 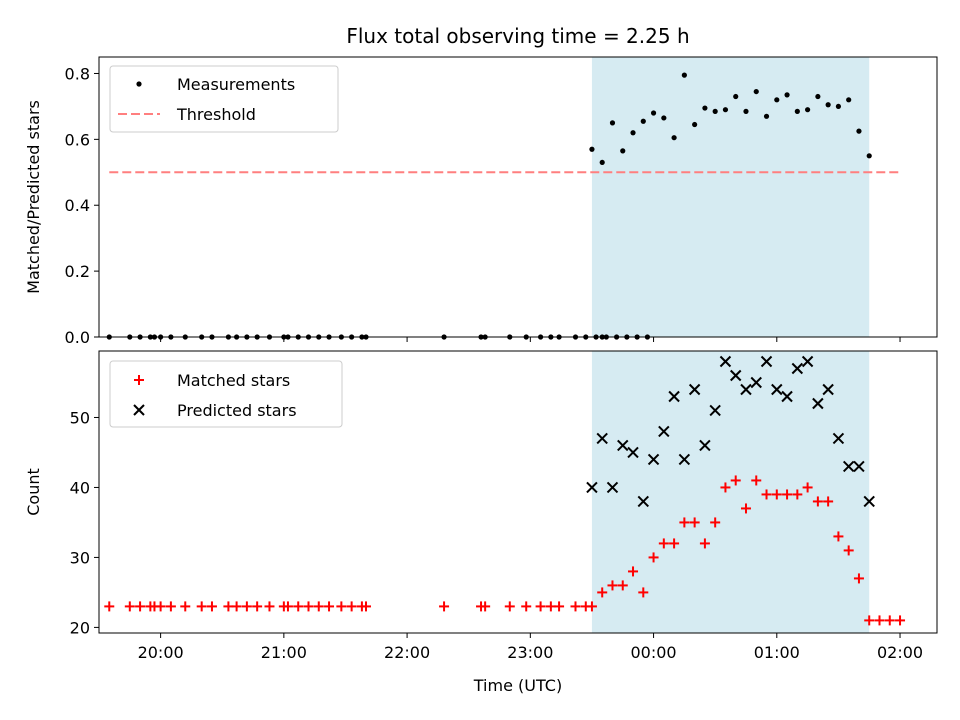 I want to click on observing-window-shade, so click(x=730, y=197).